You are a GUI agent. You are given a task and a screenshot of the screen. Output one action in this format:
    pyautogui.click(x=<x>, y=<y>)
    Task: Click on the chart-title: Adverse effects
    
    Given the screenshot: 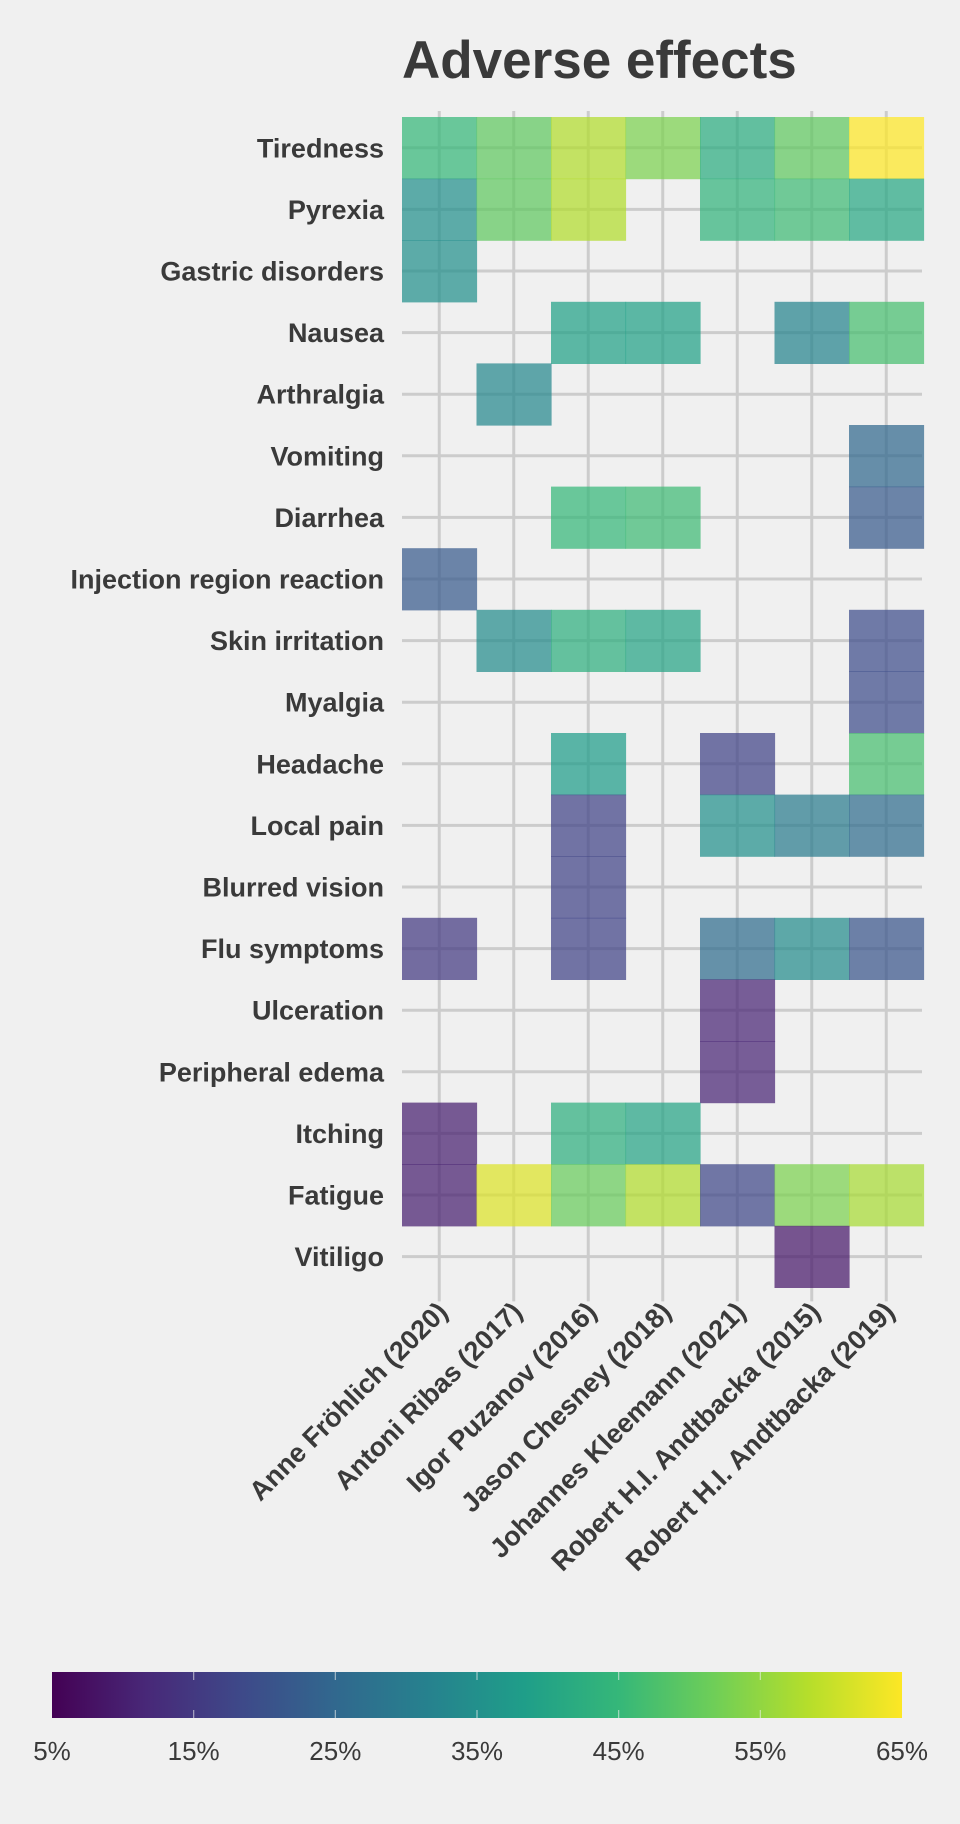 What is the action you would take?
    pyautogui.click(x=599, y=60)
    